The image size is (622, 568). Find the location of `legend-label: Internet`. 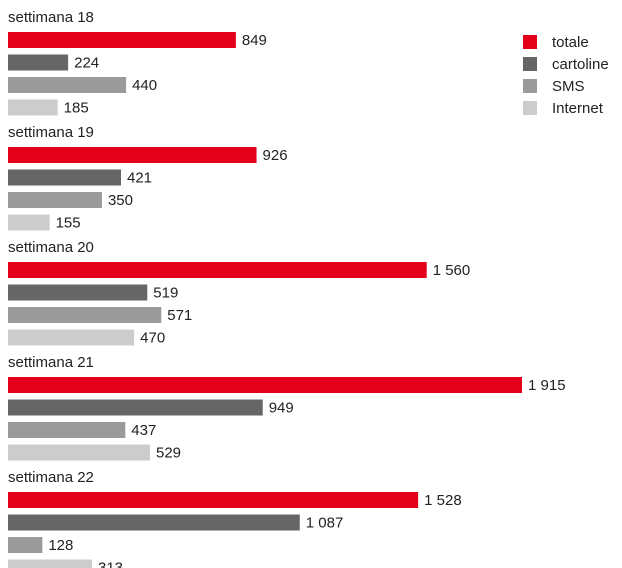

legend-label: Internet is located at coordinates (578, 108).